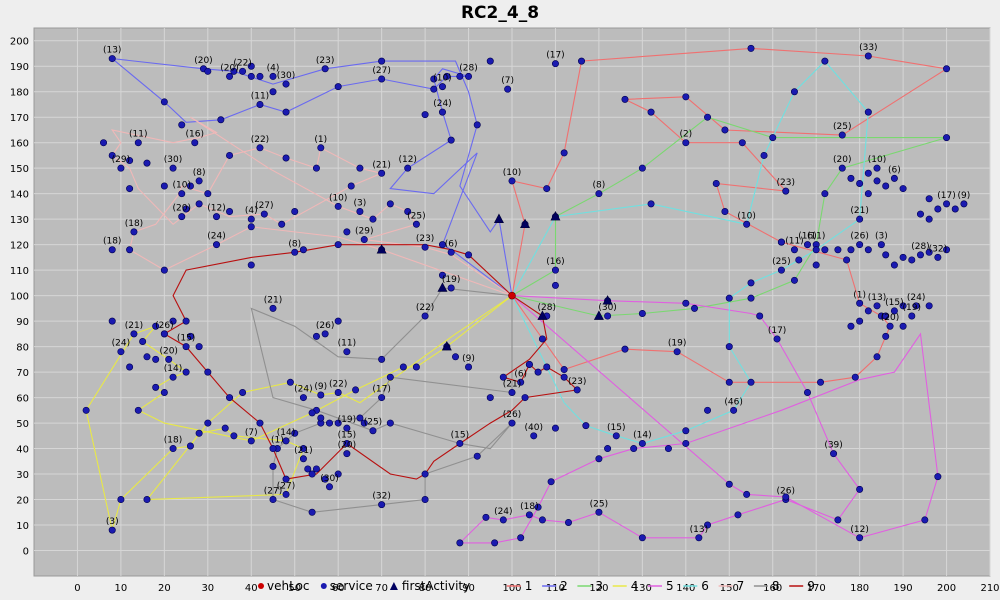  What do you see at coordinates (286, 76) in the screenshot?
I see `point-label: (30)` at bounding box center [286, 76].